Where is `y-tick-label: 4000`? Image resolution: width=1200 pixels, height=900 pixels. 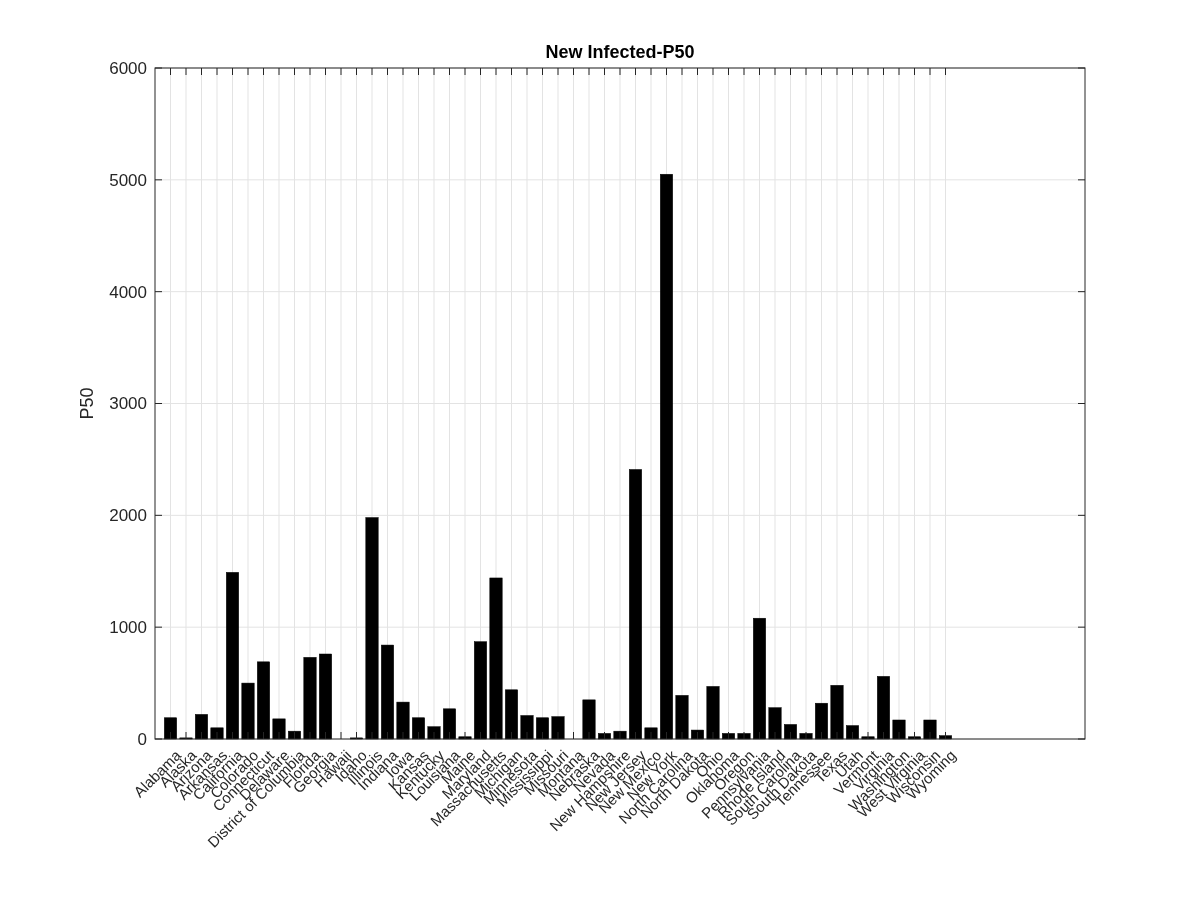
y-tick-label: 4000 is located at coordinates (128, 292).